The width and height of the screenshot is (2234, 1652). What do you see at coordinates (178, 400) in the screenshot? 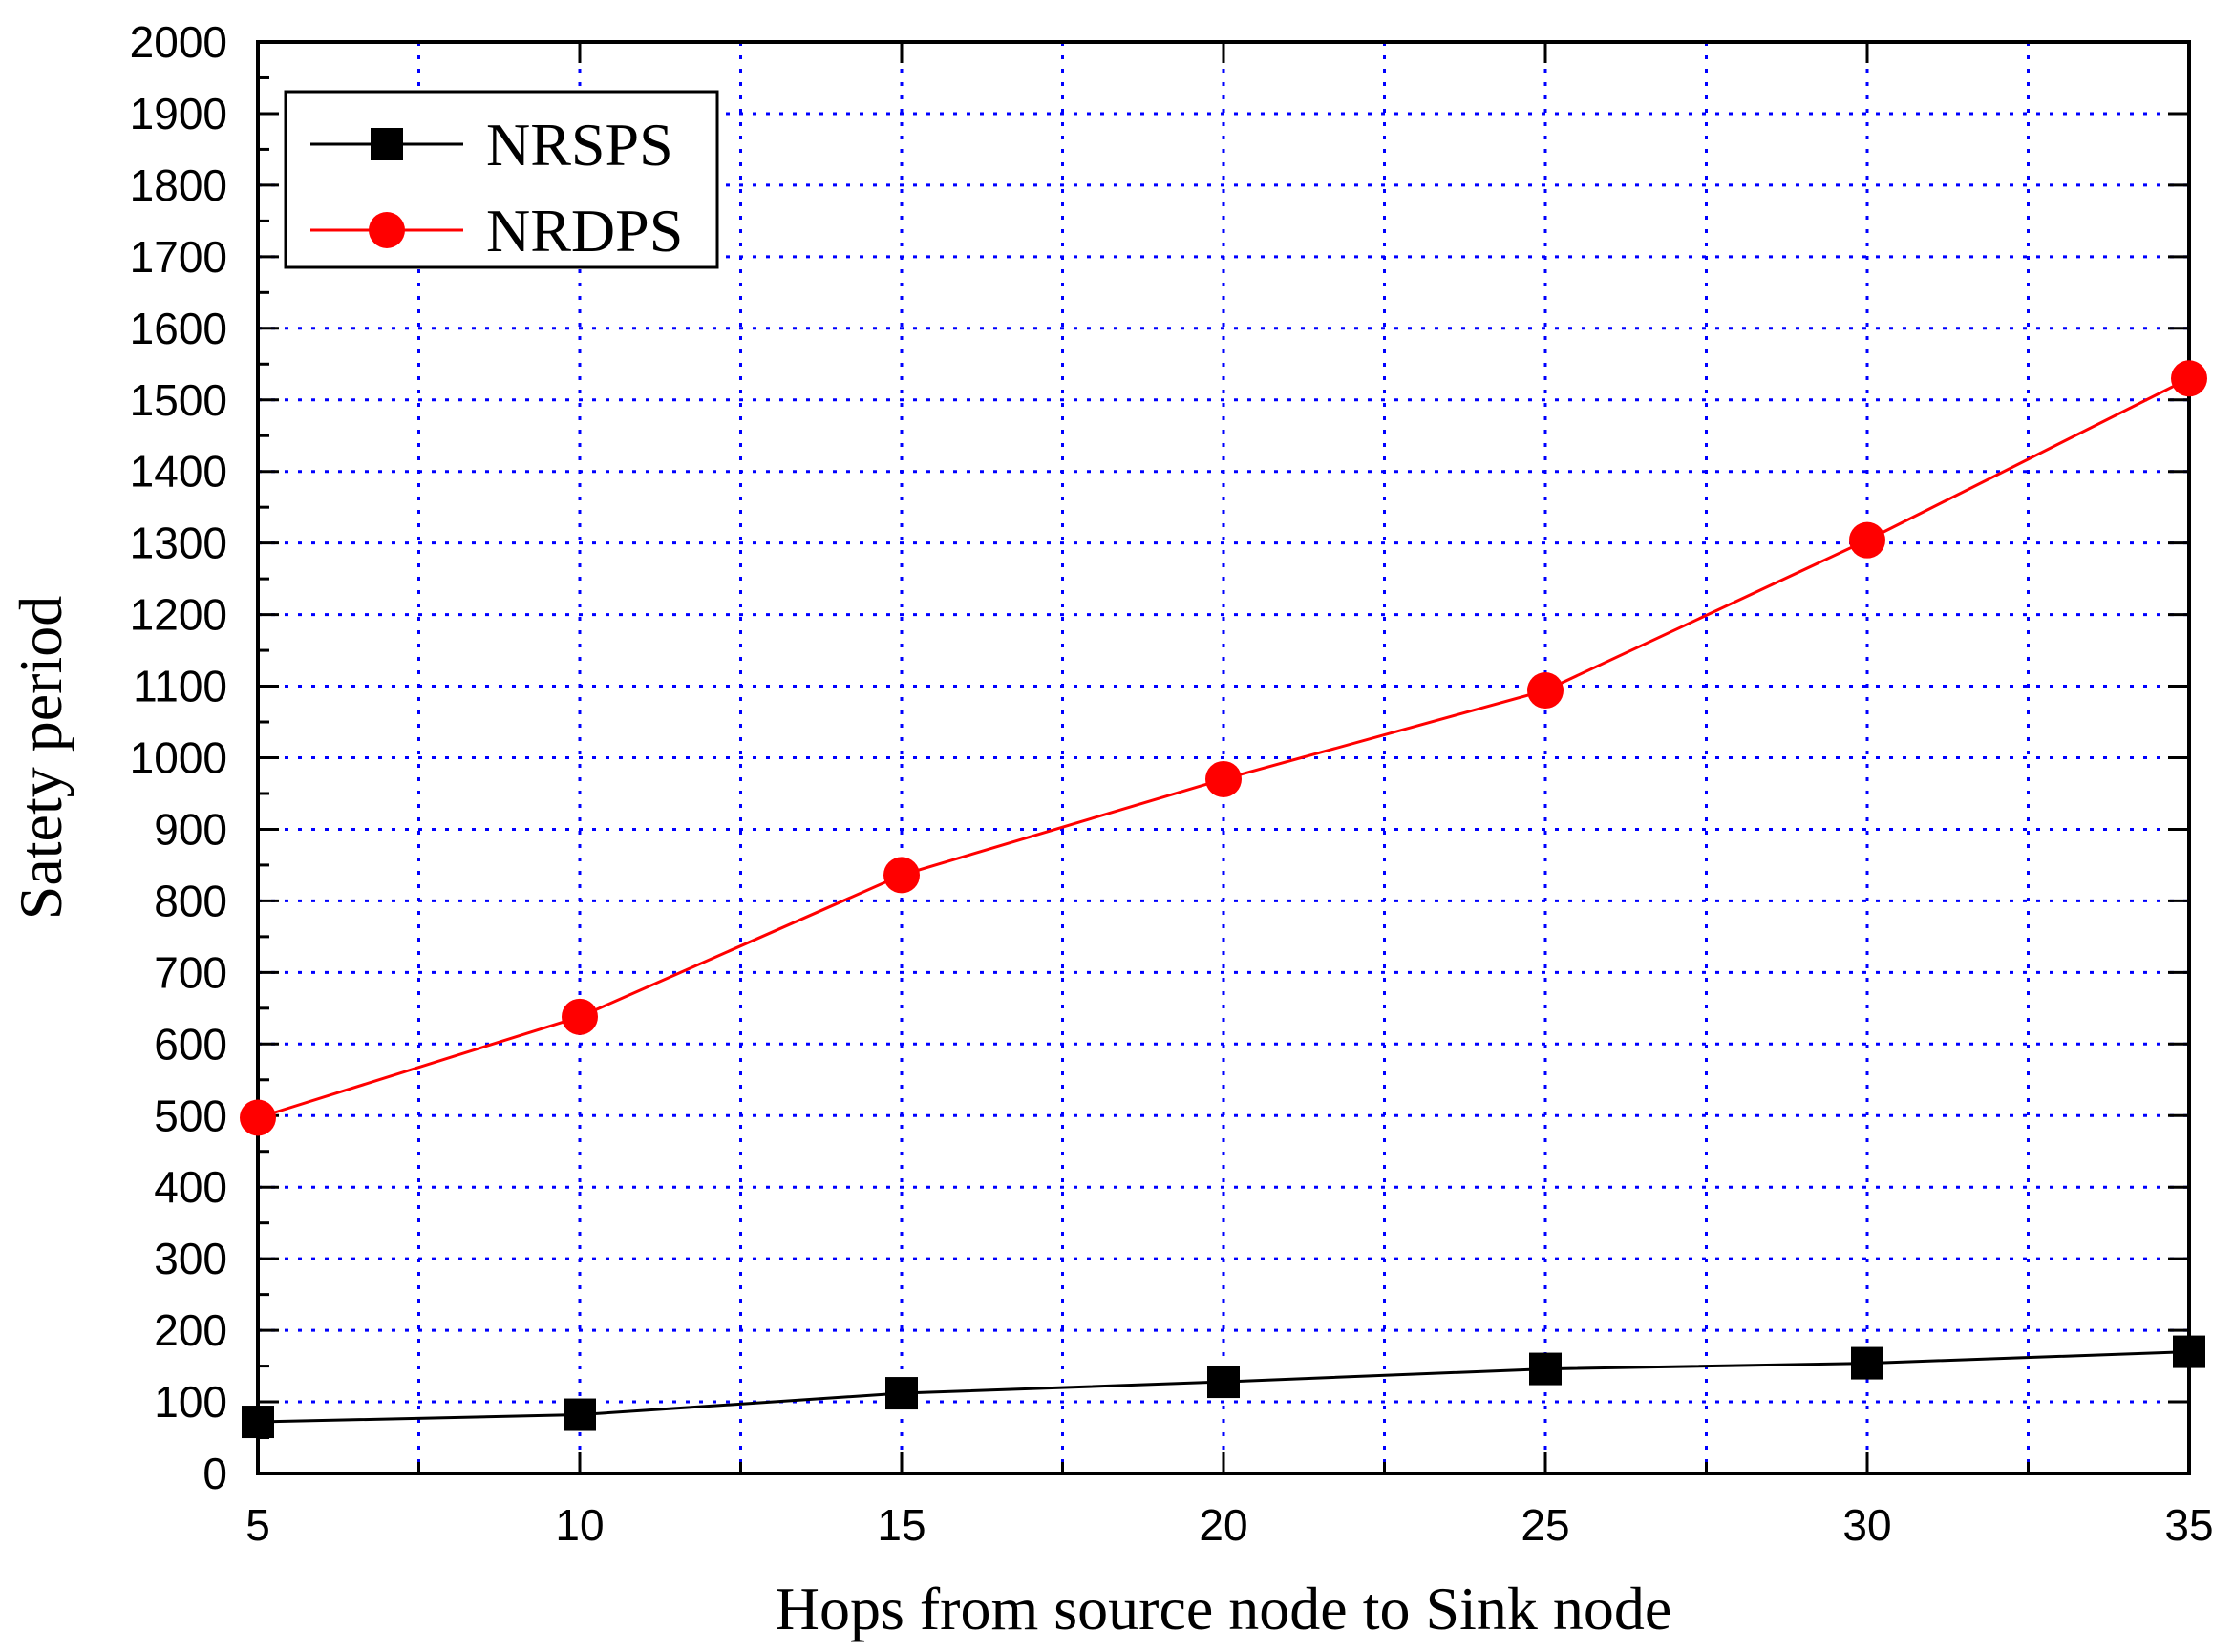
I see `y-tick-label: 1500` at bounding box center [178, 400].